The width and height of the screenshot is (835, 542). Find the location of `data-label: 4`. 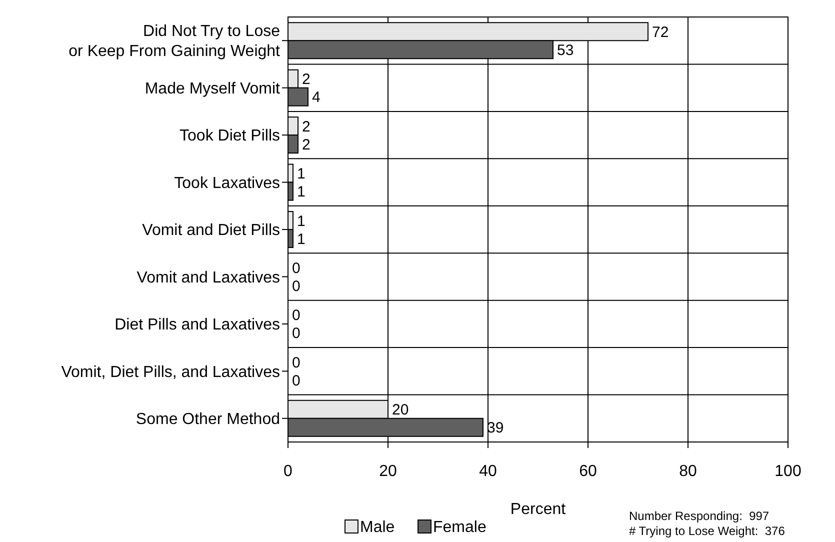

data-label: 4 is located at coordinates (316, 97).